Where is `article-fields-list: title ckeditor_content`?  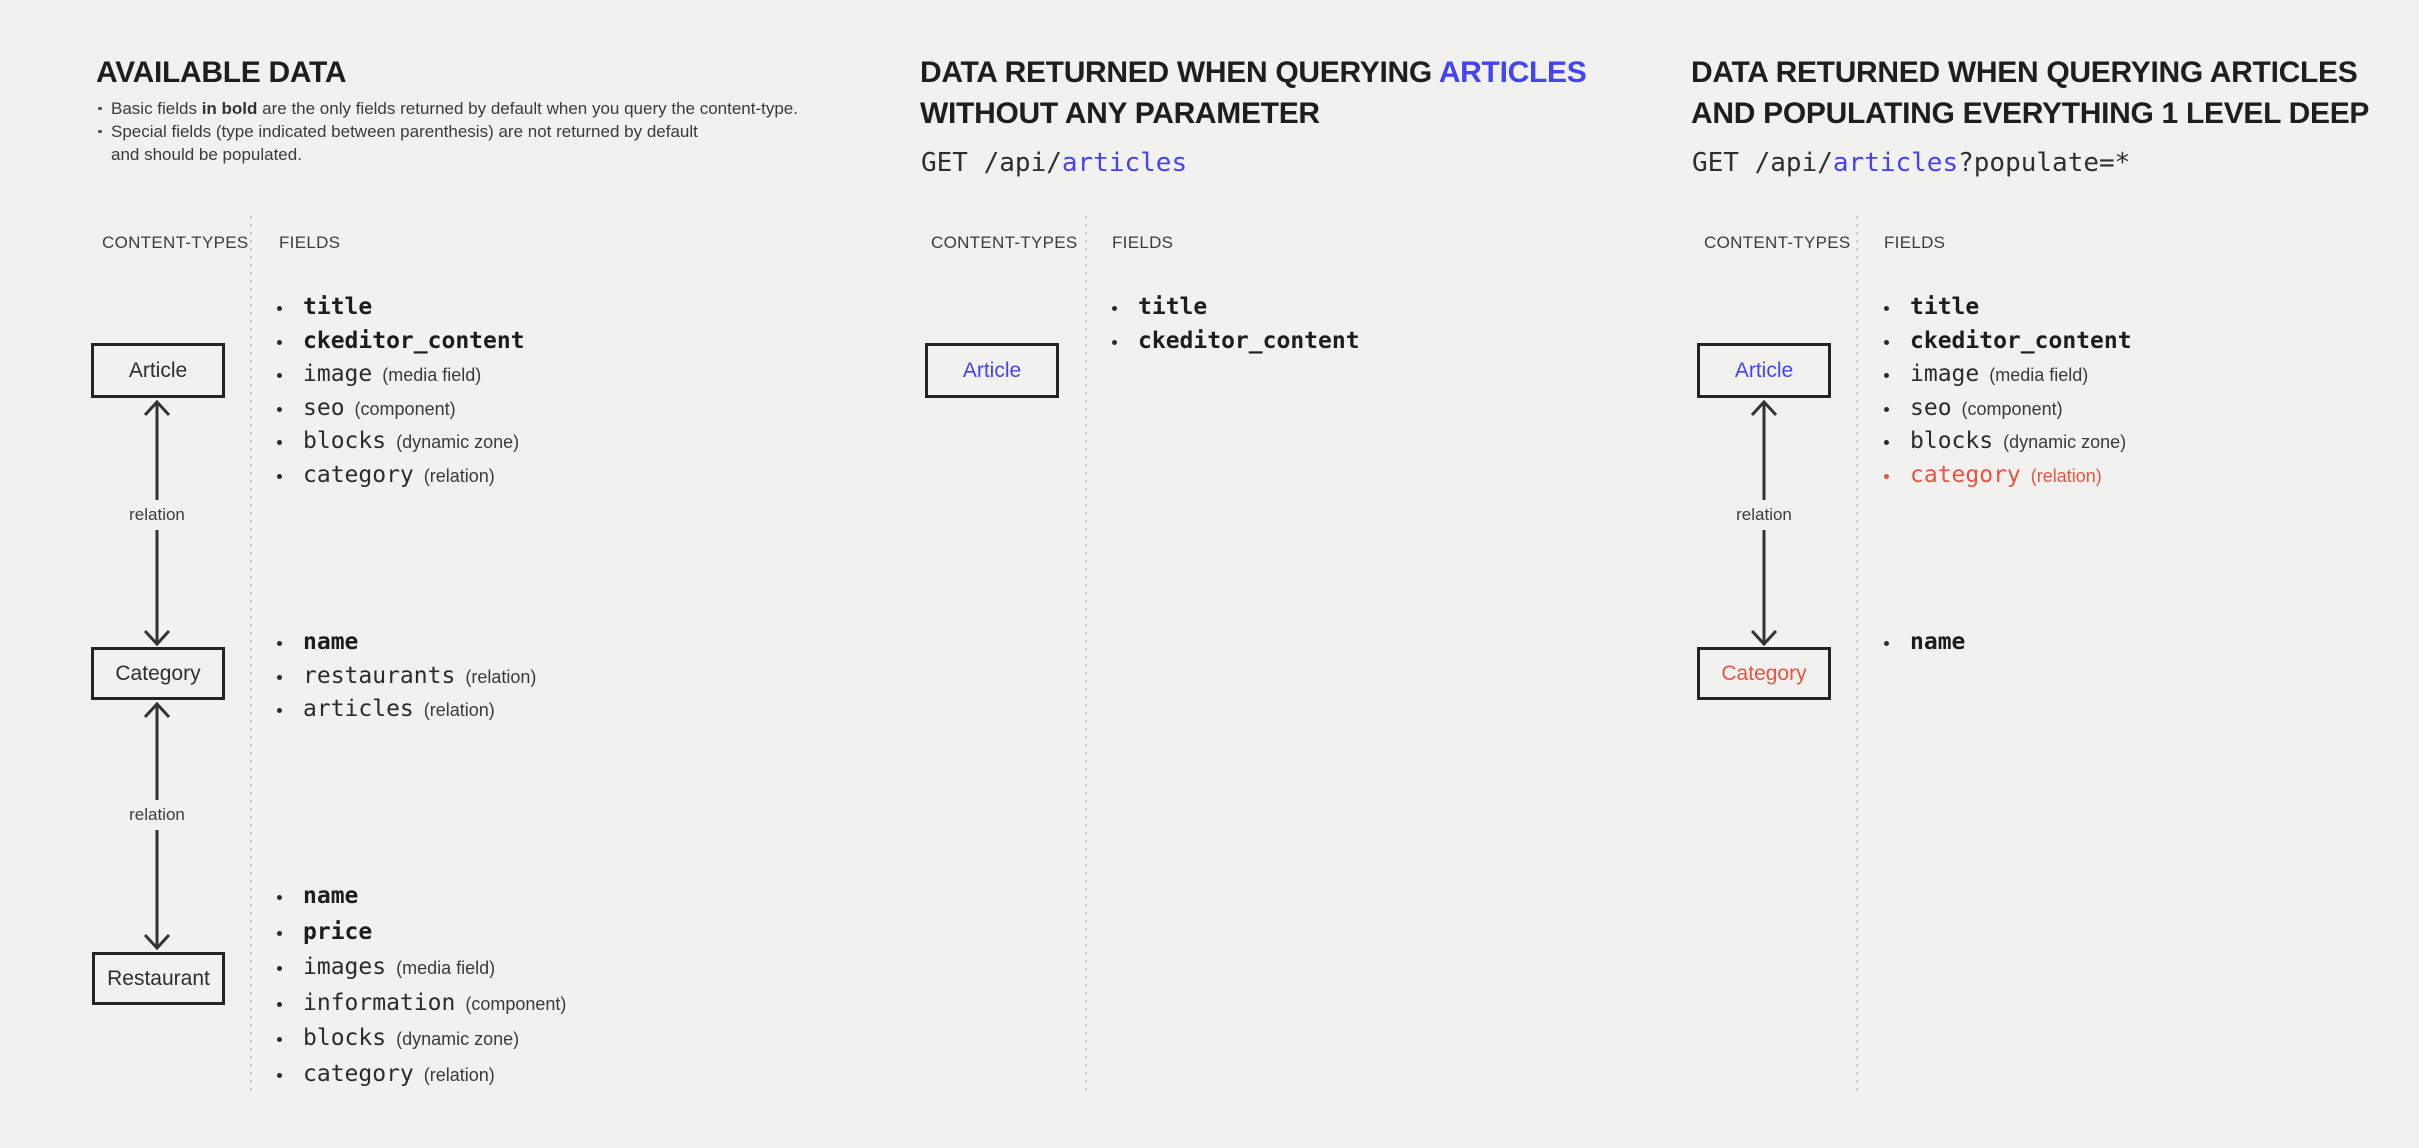 article-fields-list: title ckeditor_content is located at coordinates (1236, 325).